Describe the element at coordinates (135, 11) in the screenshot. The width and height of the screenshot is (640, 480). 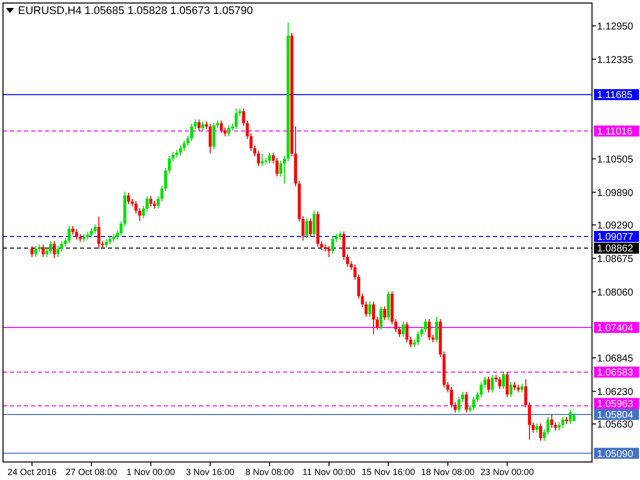
I see `chart-title: EURUSD,H4 1.05685 1.05828 1.05673 1.05790` at that location.